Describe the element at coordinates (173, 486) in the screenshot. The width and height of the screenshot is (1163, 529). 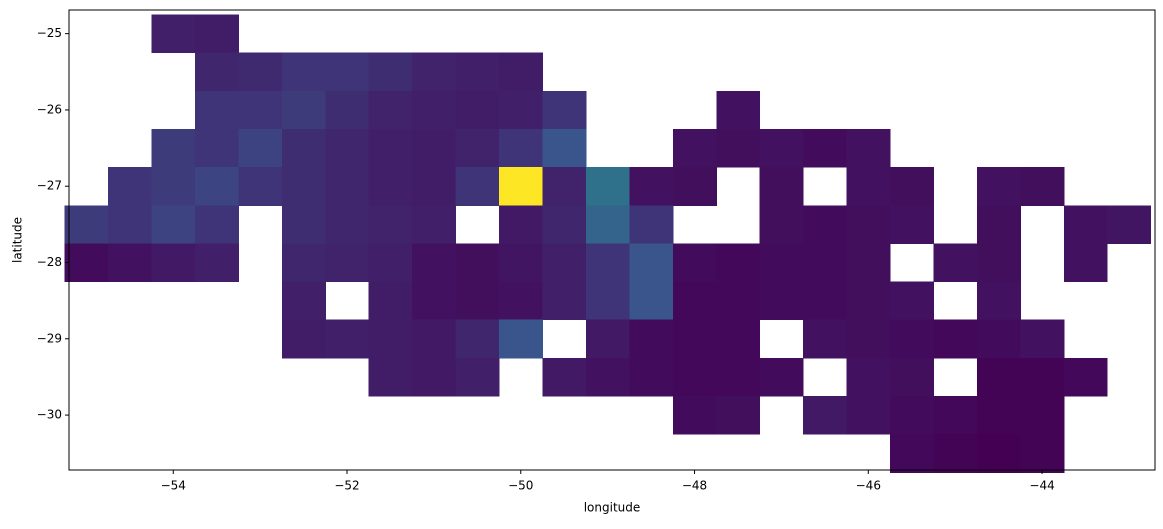
I see `x-tick-label: −54` at that location.